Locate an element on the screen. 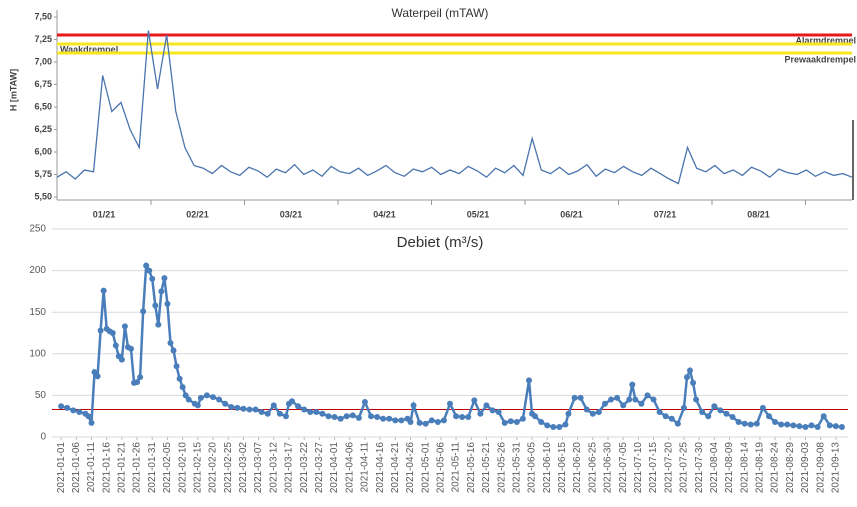 This screenshot has width=857, height=507. x-tick-label: 2021-09-03 is located at coordinates (805, 468).